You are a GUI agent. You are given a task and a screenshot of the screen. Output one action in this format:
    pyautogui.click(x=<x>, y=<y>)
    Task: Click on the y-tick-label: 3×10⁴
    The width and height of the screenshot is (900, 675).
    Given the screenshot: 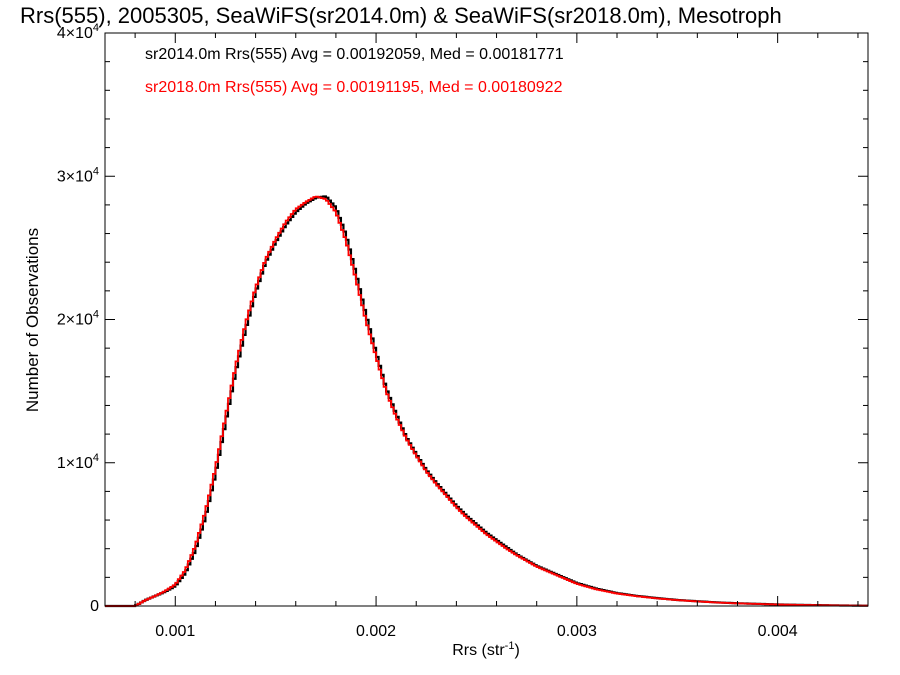 What is the action you would take?
    pyautogui.click(x=78, y=175)
    